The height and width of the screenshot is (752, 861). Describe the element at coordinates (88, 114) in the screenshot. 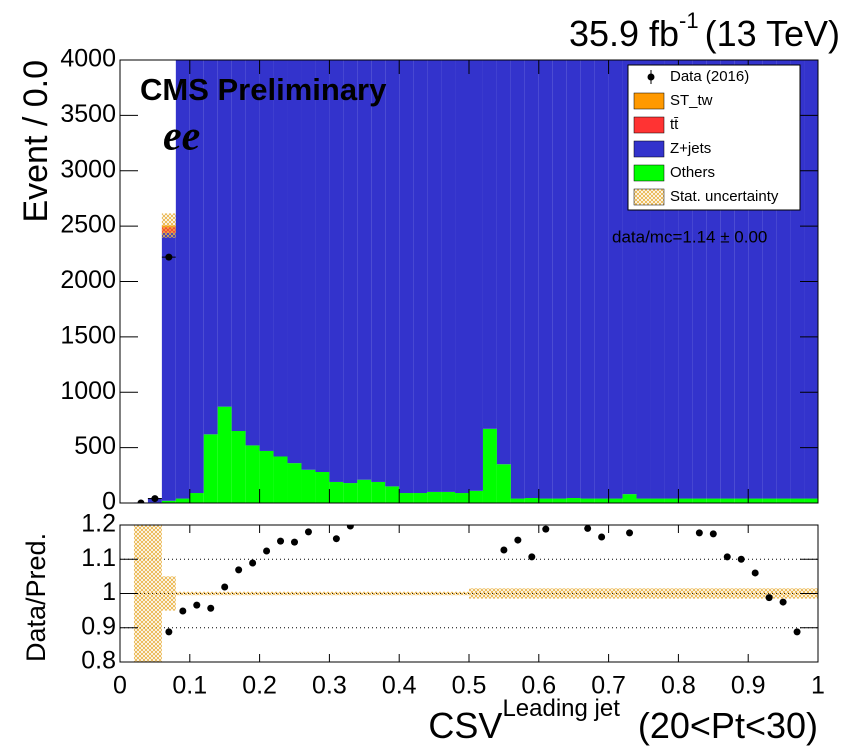

I see `y-tick-label: 3500` at that location.